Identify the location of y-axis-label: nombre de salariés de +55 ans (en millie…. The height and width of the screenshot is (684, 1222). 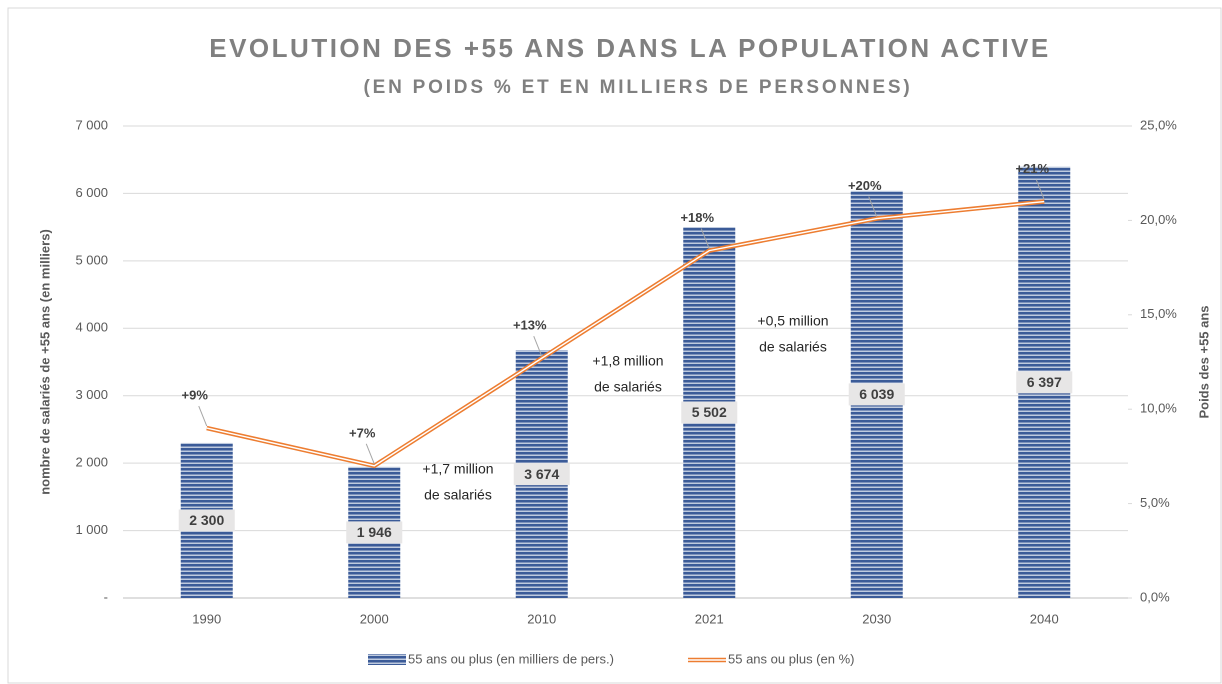
(44, 362).